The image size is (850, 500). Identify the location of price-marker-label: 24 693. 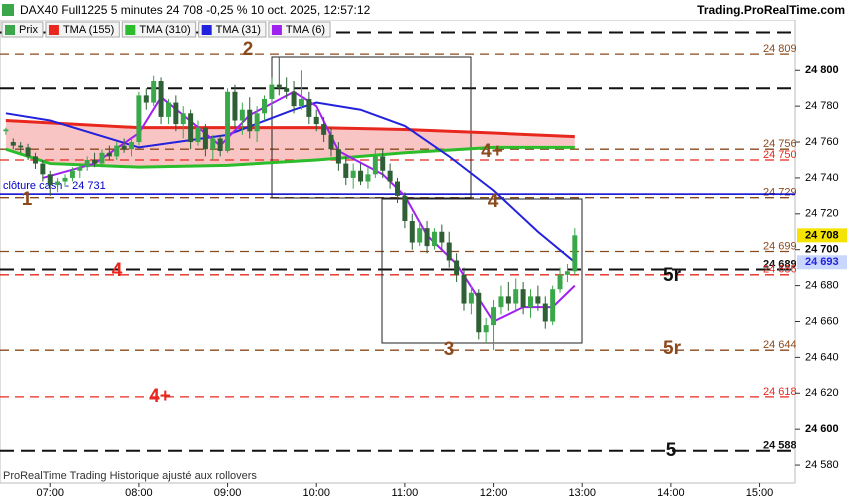
(822, 262).